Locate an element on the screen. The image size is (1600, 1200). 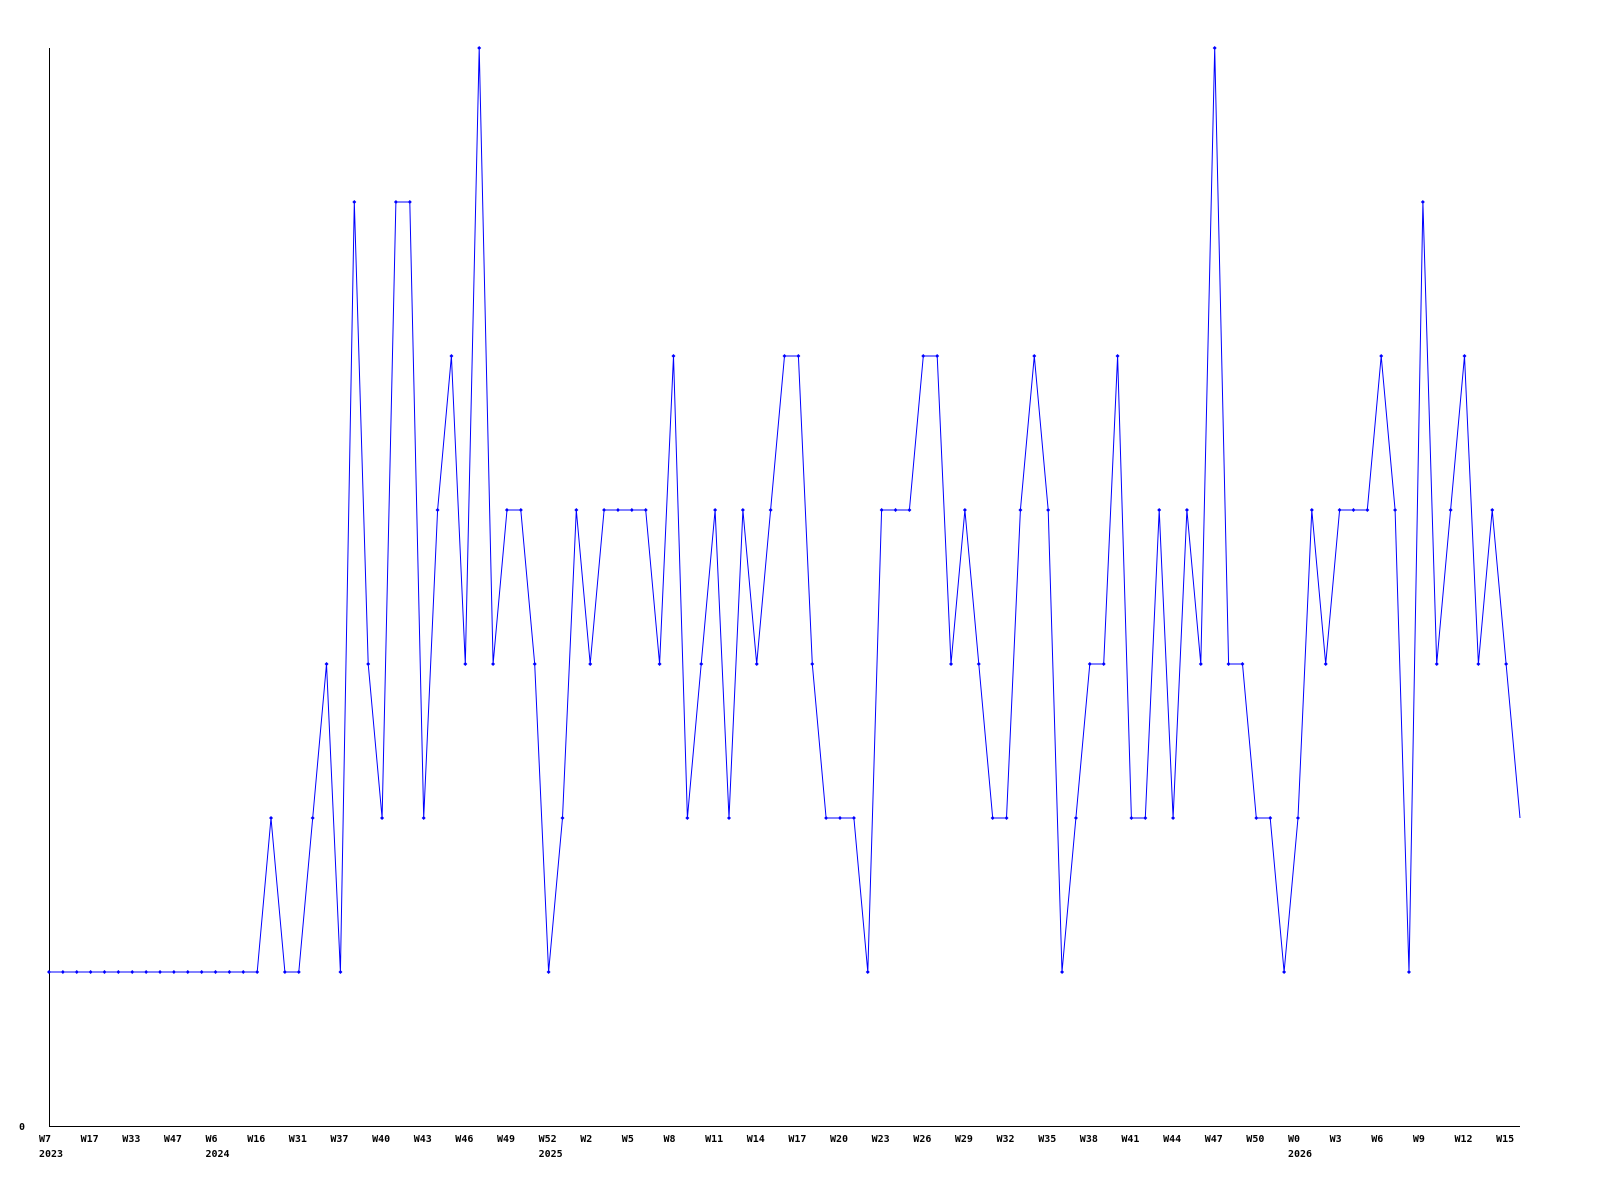
x-year-label: 2026 is located at coordinates (1300, 1154).